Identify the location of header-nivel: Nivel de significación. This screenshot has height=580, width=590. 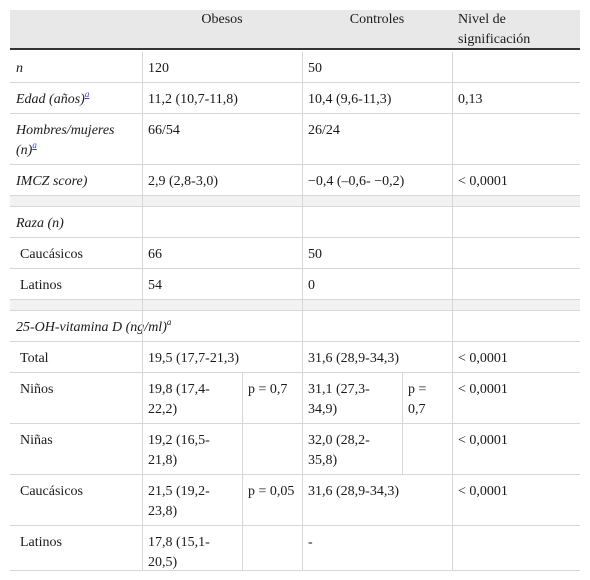
(516, 29).